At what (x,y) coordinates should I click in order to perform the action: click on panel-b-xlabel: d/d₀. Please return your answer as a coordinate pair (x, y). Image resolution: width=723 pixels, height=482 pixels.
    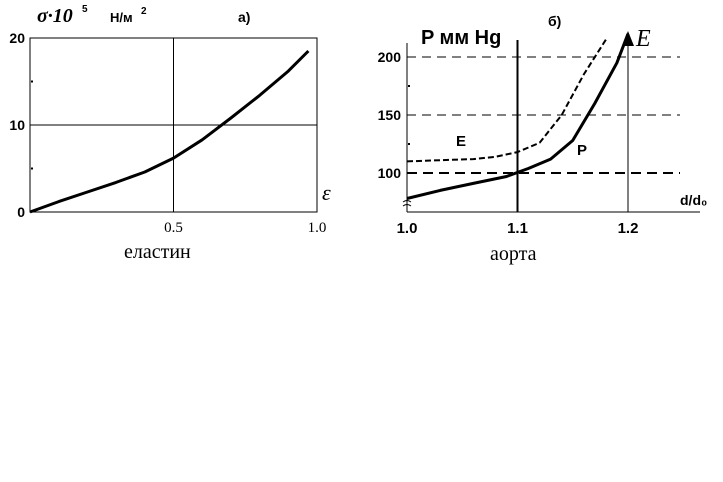
    Looking at the image, I should click on (693, 200).